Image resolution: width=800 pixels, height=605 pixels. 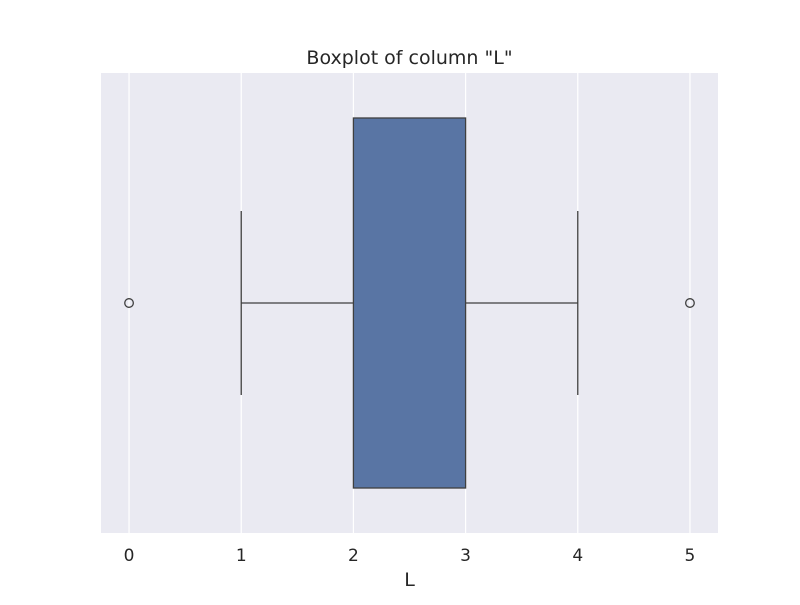 What do you see at coordinates (690, 556) in the screenshot?
I see `x-tick-label: 5` at bounding box center [690, 556].